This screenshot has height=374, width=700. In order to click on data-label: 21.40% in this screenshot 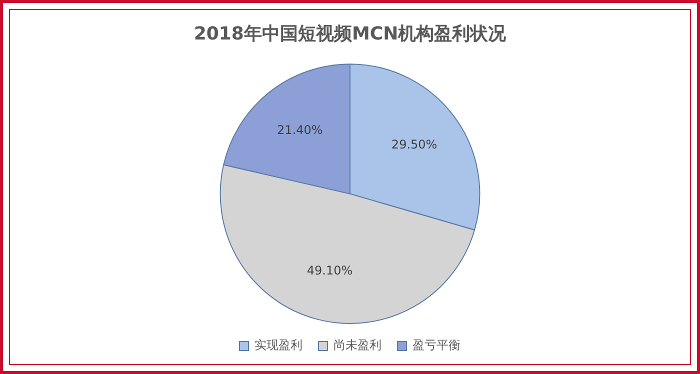, I will do `click(300, 130)`.